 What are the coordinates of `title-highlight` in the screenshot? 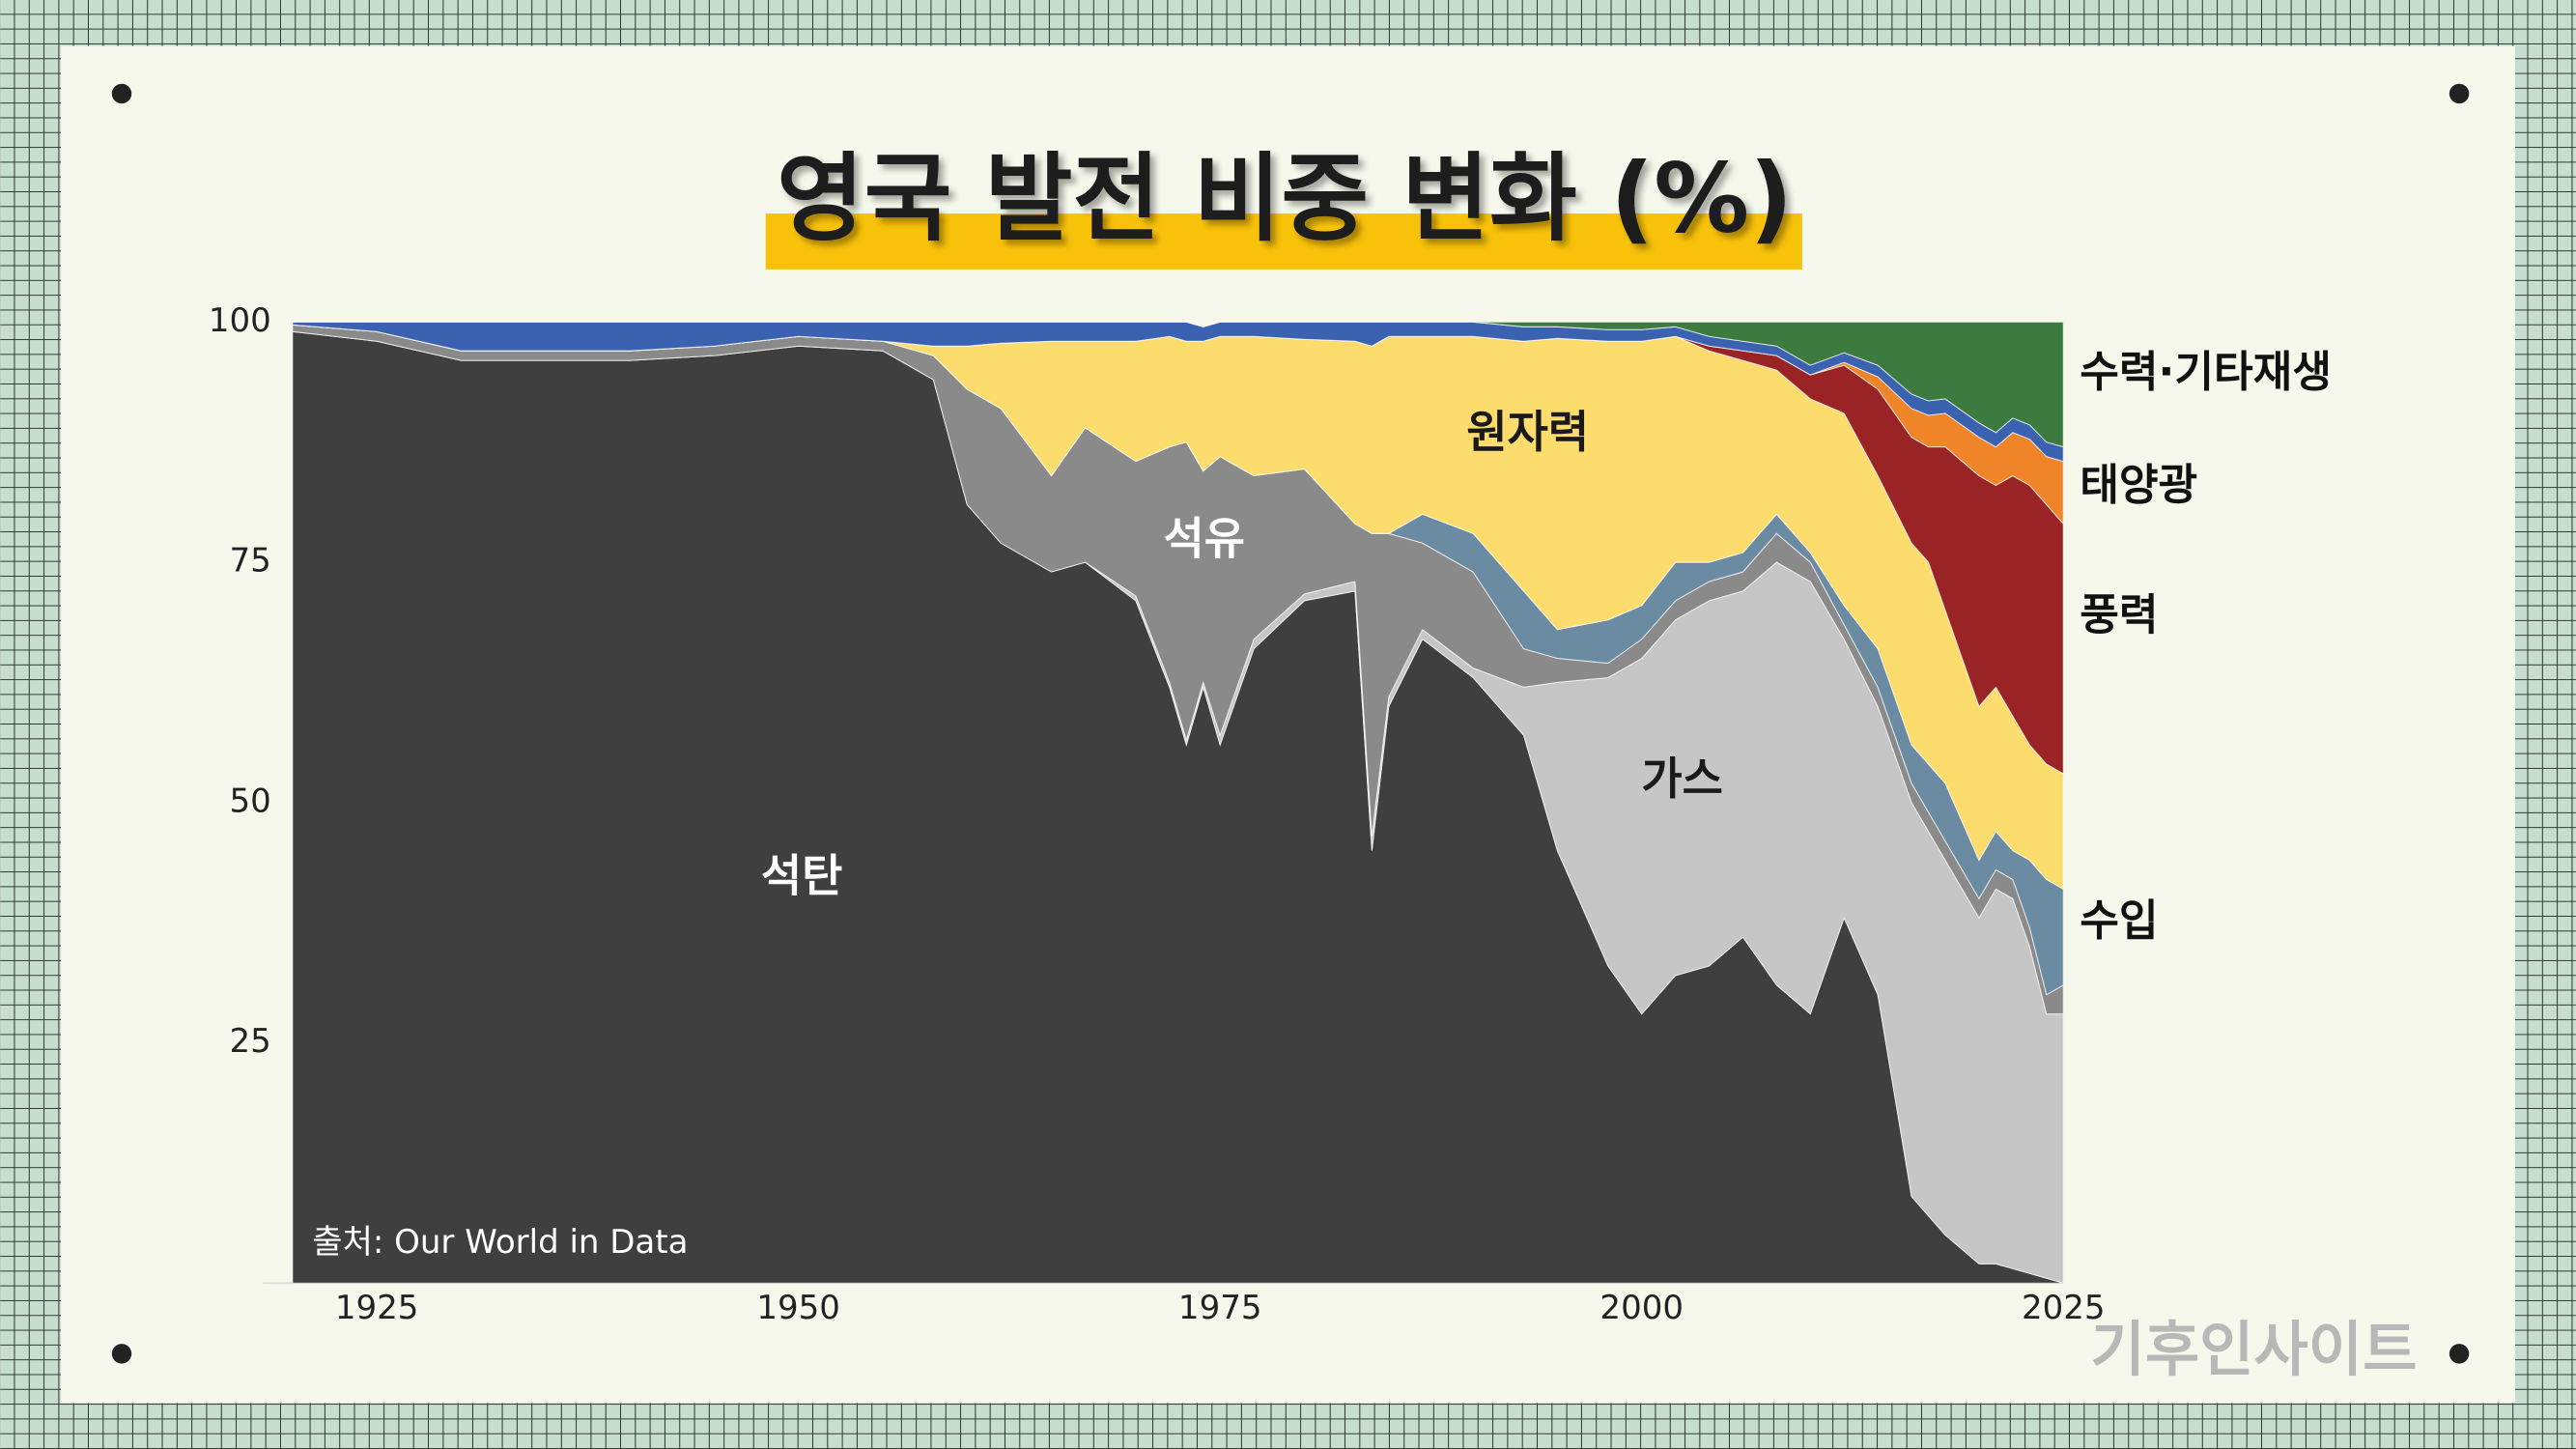 It's located at (1283, 241).